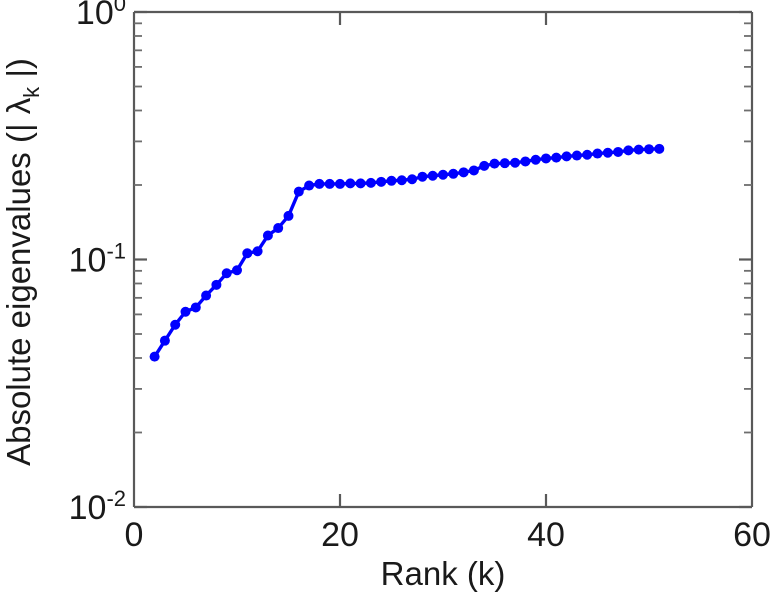 The width and height of the screenshot is (772, 600). Describe the element at coordinates (101, 16) in the screenshot. I see `y-tick-label: 100` at that location.